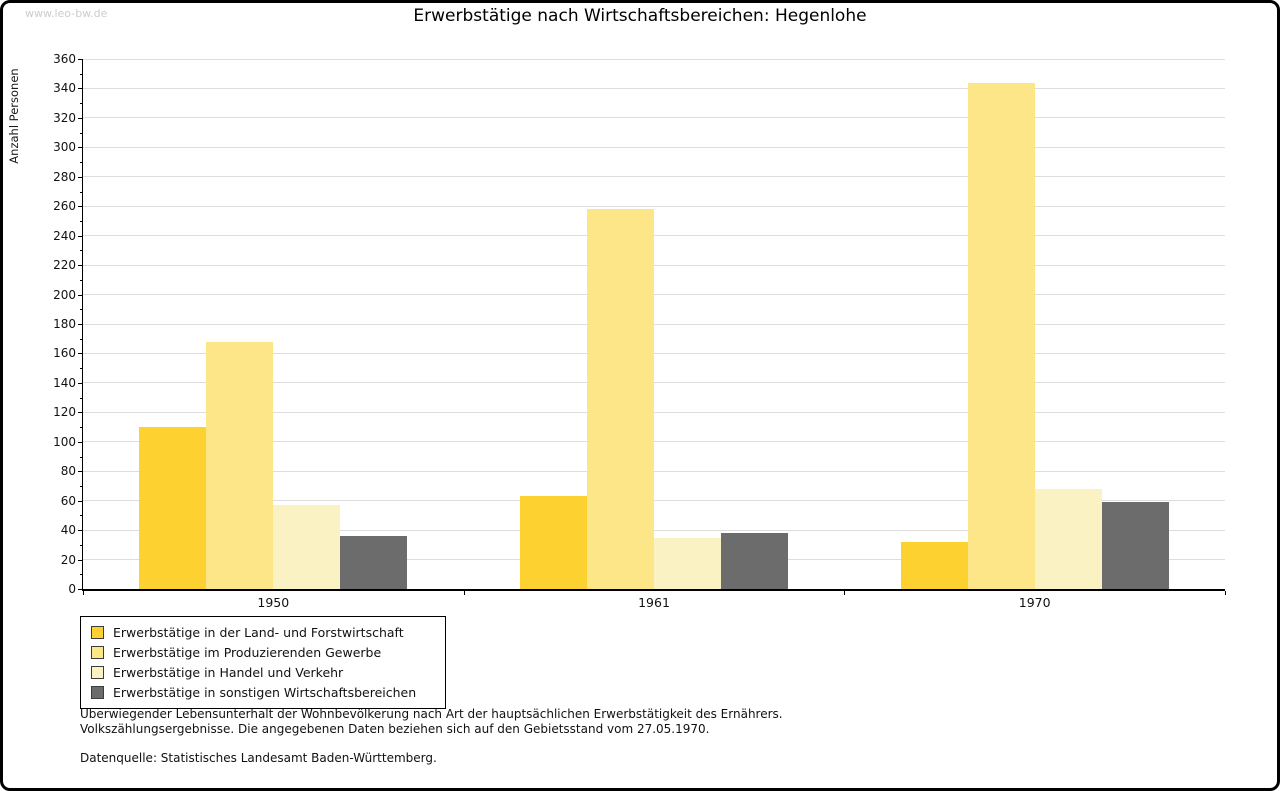  Describe the element at coordinates (307, 547) in the screenshot. I see `bar-series3-1950` at that location.